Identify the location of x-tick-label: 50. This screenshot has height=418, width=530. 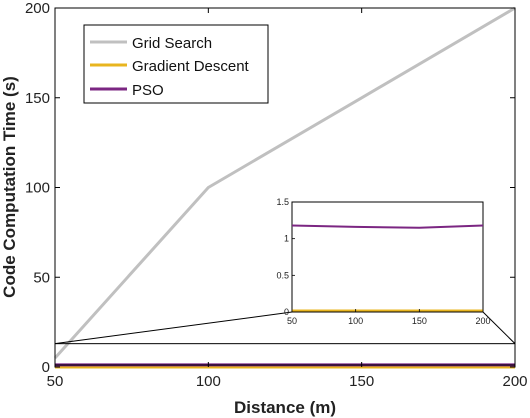
(55, 381).